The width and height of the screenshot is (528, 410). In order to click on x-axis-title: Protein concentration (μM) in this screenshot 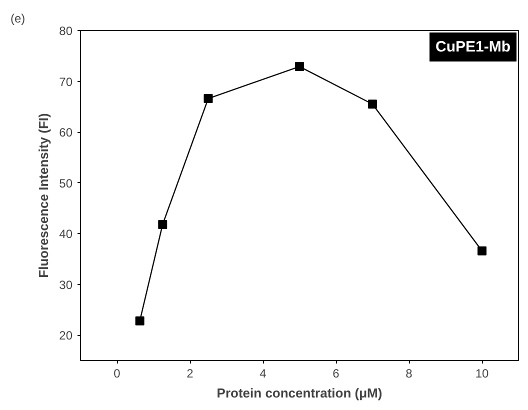, I will do `click(299, 393)`.